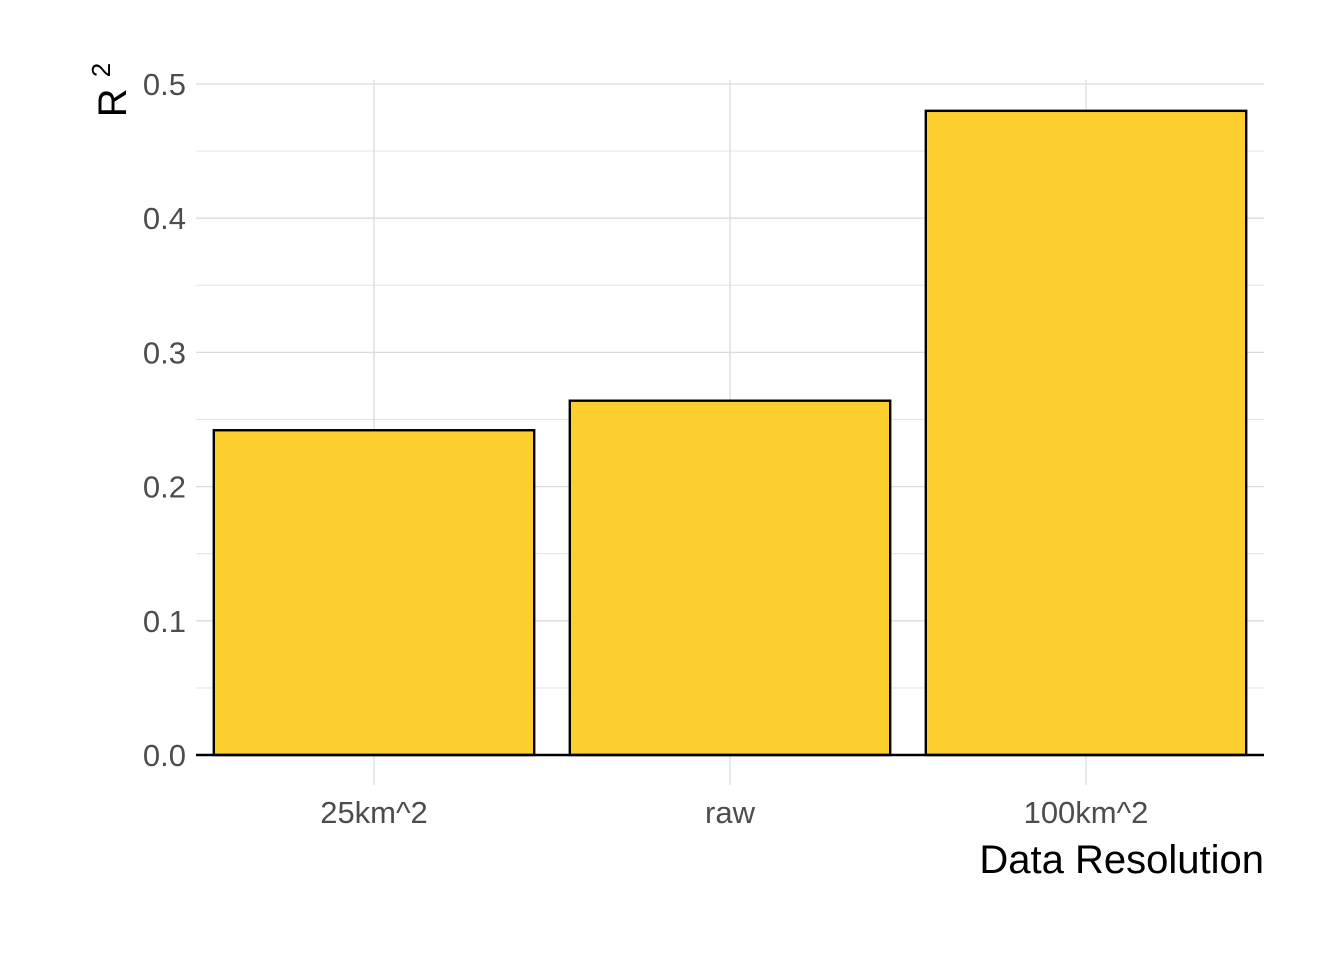 Image resolution: width=1344 pixels, height=965 pixels. I want to click on x-tick-labels: 25km^2 raw 100km^2, so click(734, 812).